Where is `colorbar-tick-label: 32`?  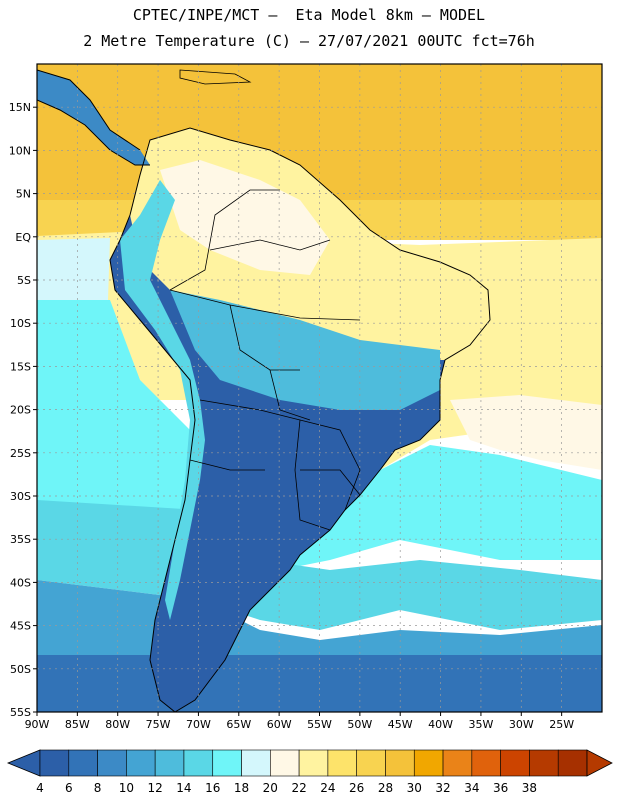 colorbar-tick-label: 32 is located at coordinates (442, 788).